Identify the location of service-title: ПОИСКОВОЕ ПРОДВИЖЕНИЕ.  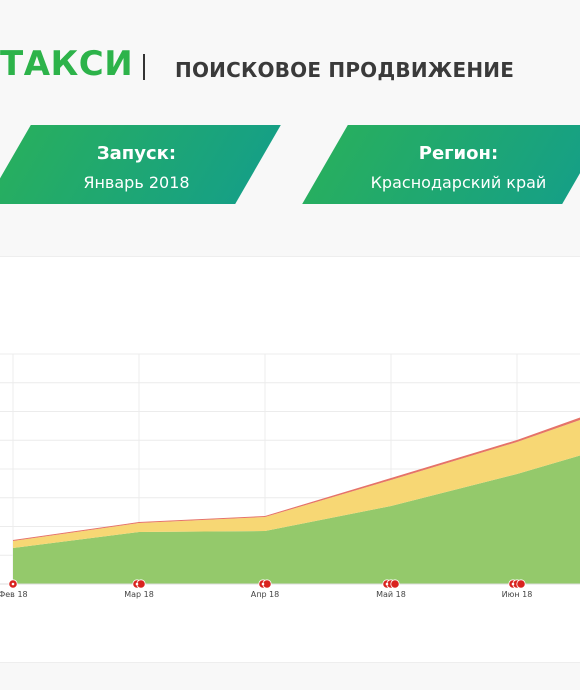
(345, 70).